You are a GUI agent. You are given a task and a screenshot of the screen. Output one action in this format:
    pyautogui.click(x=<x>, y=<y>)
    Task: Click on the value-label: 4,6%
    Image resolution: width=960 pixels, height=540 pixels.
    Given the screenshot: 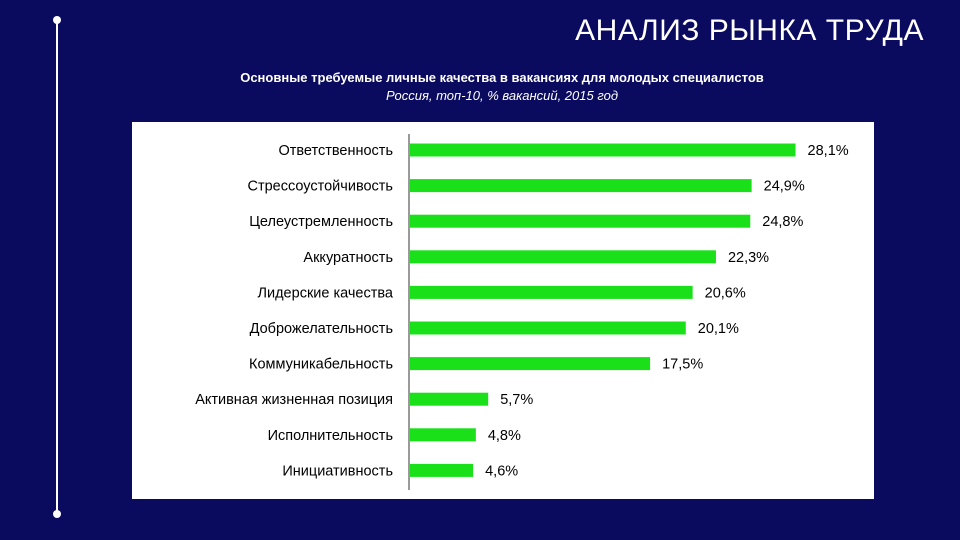 What is the action you would take?
    pyautogui.click(x=501, y=471)
    